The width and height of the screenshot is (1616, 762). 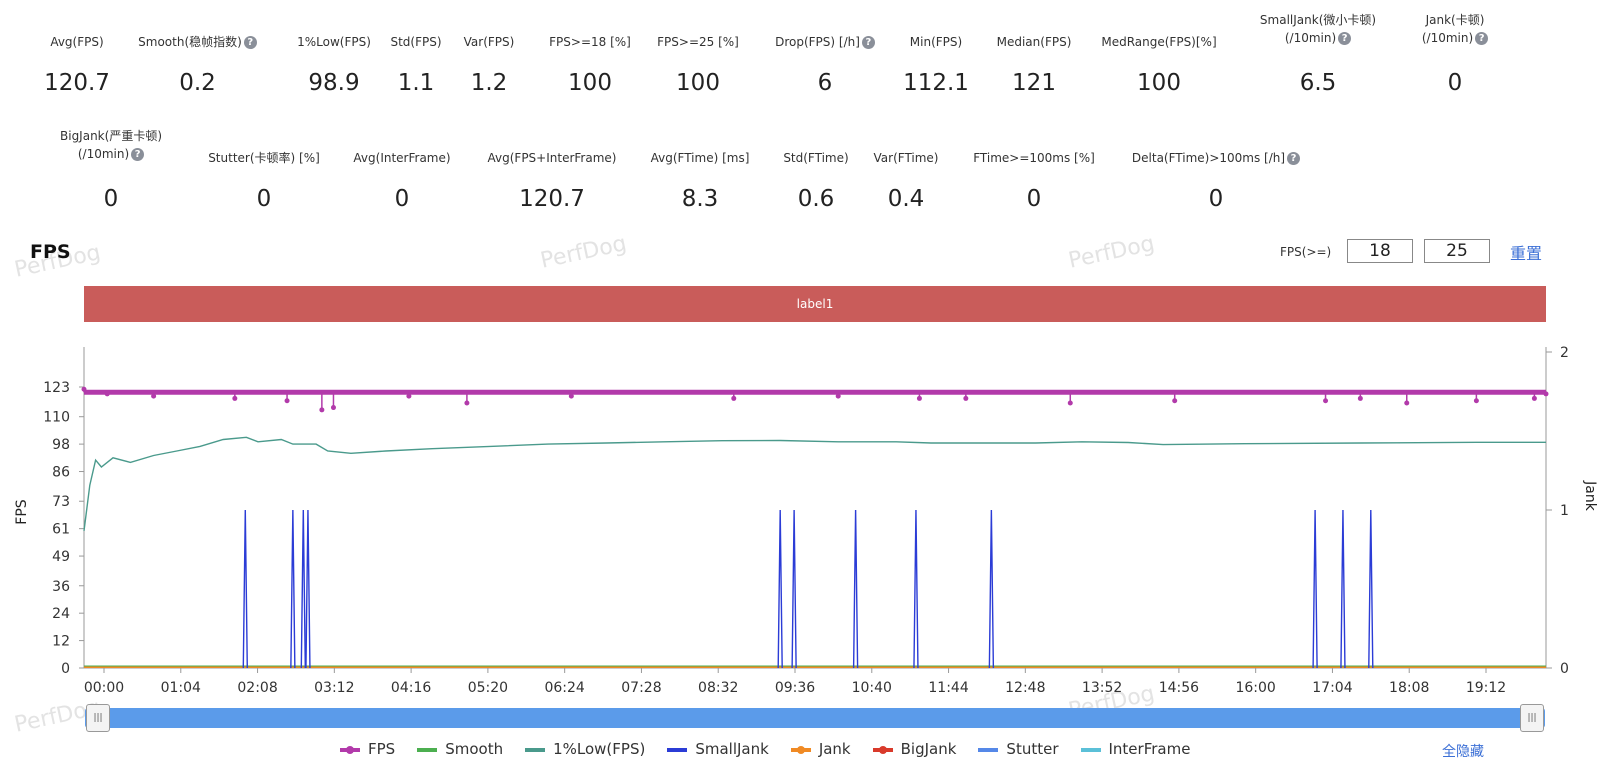 What do you see at coordinates (1034, 158) in the screenshot?
I see `metric-label: FTime>=100ms [%]` at bounding box center [1034, 158].